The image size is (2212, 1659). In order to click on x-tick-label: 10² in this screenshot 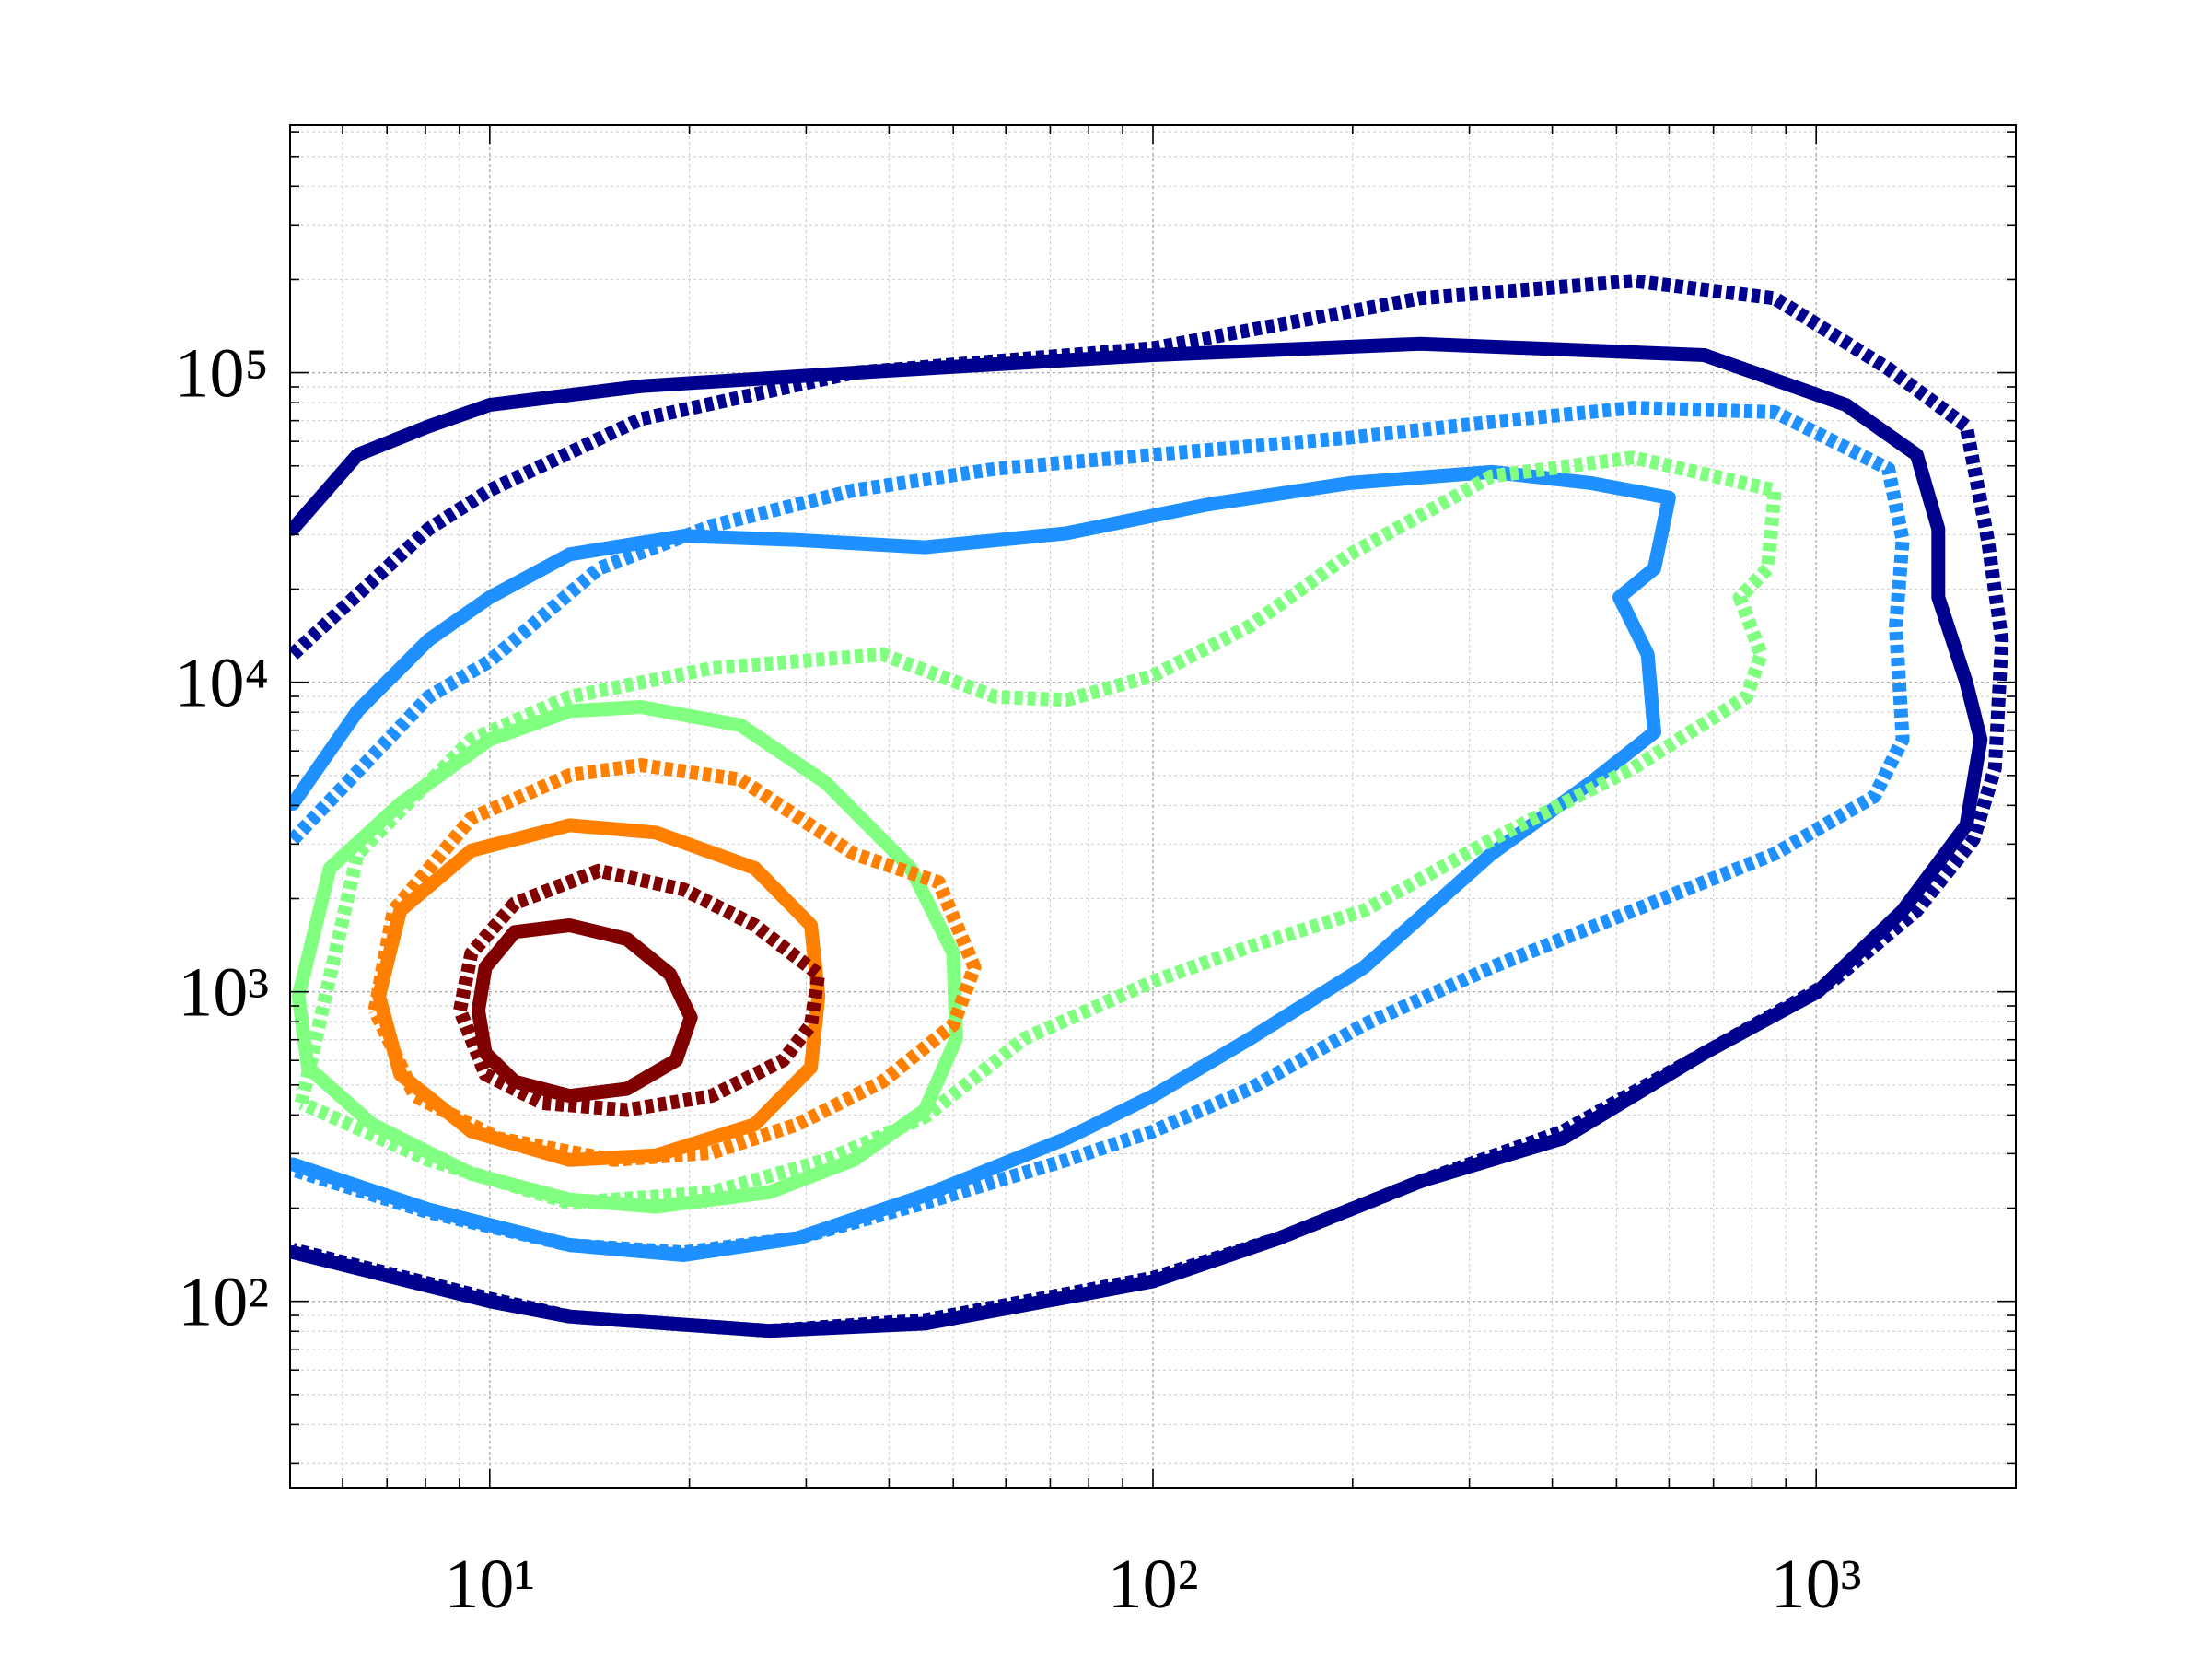, I will do `click(1154, 1584)`.